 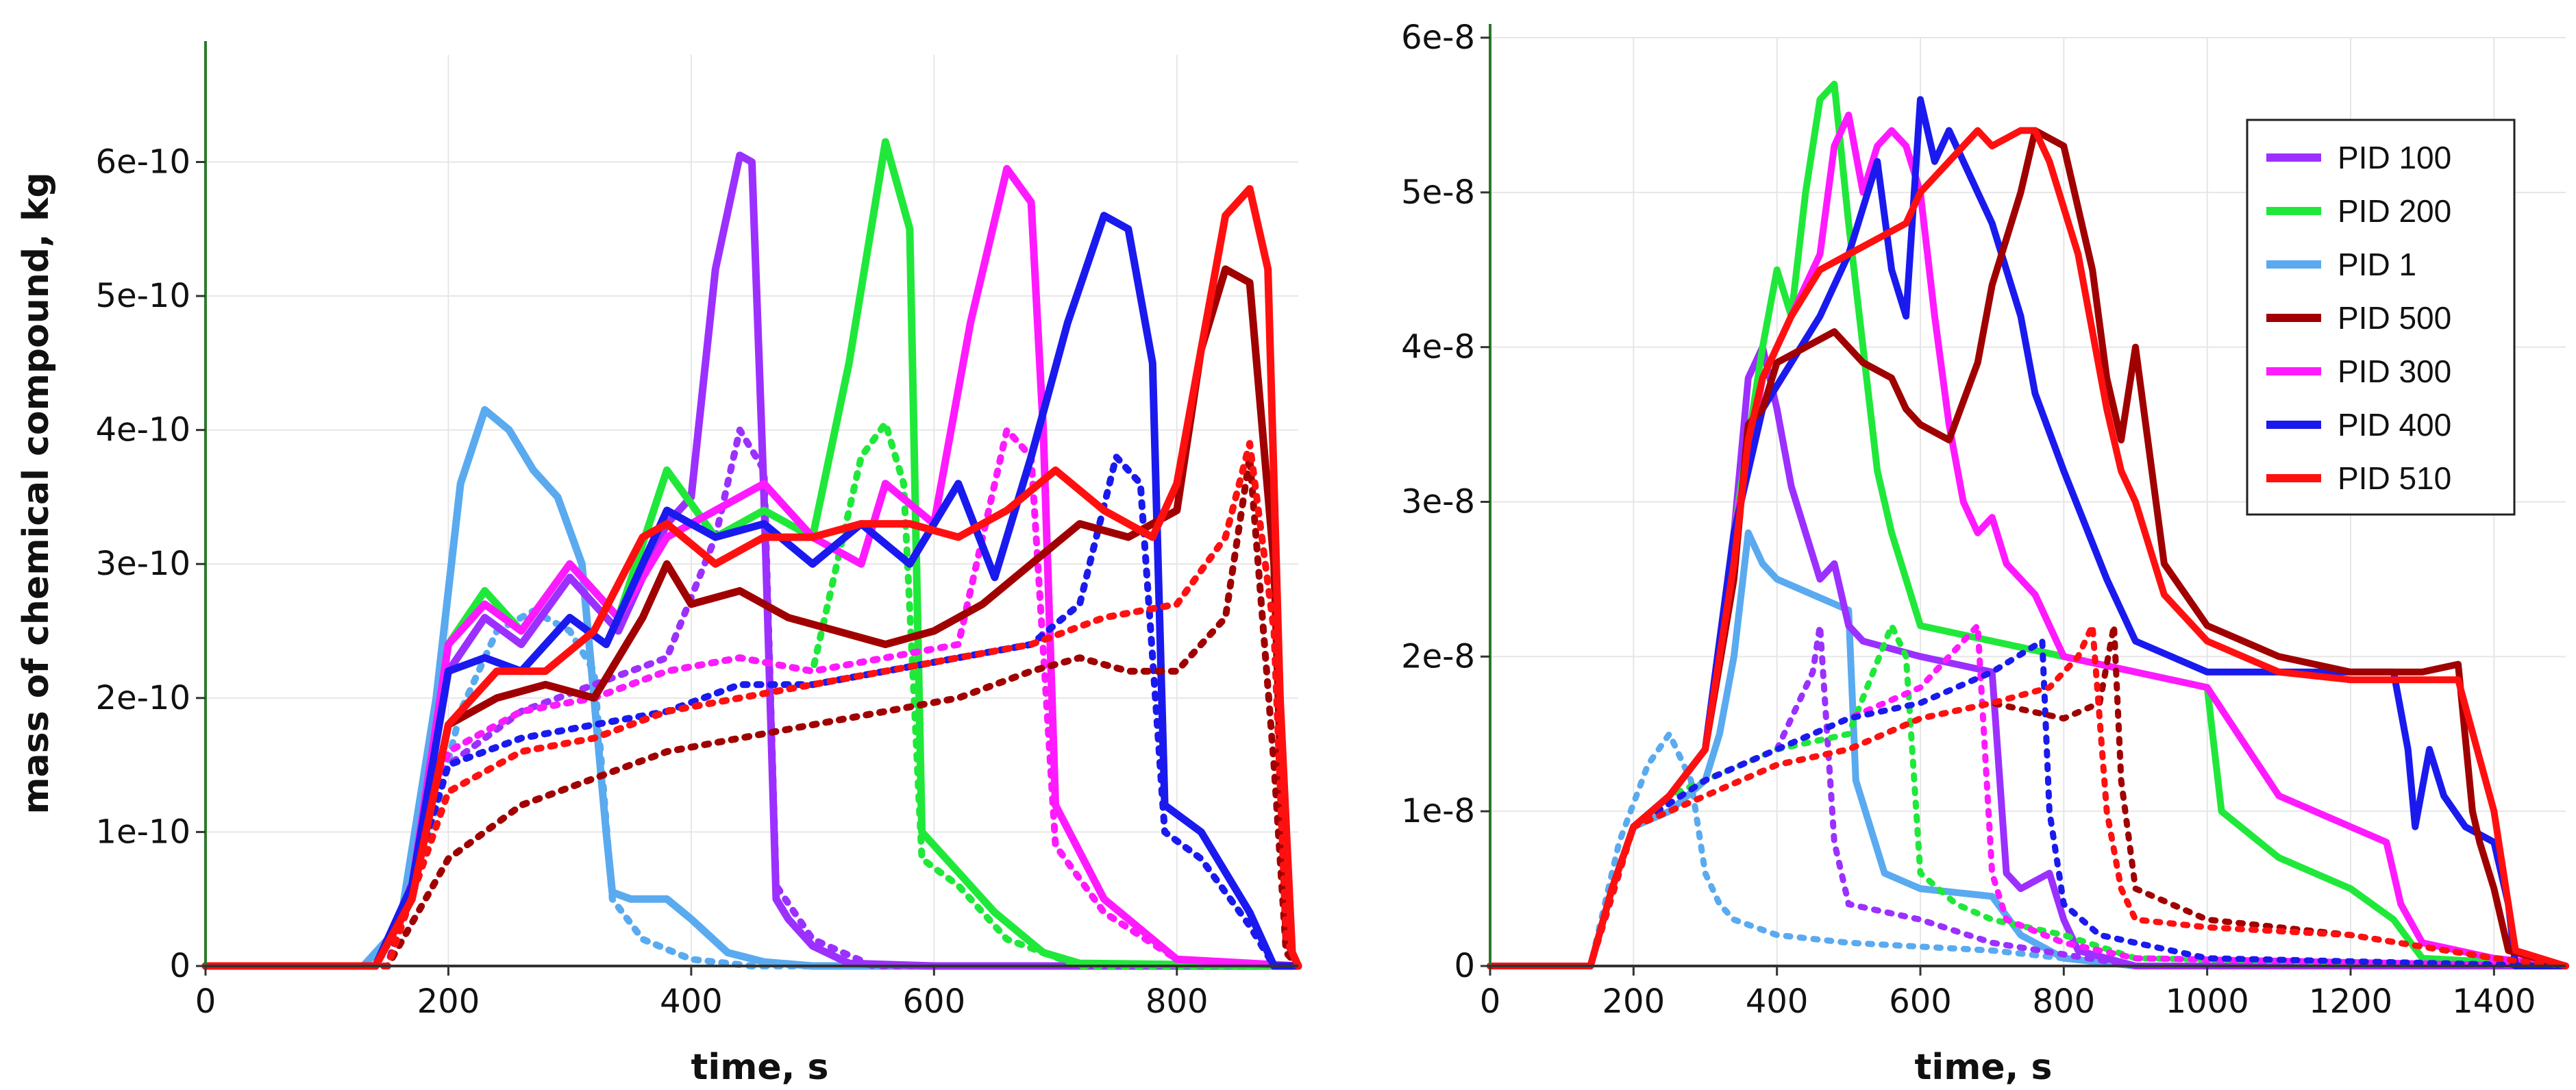 What do you see at coordinates (1438, 502) in the screenshot?
I see `y-tick-label: 3e-8` at bounding box center [1438, 502].